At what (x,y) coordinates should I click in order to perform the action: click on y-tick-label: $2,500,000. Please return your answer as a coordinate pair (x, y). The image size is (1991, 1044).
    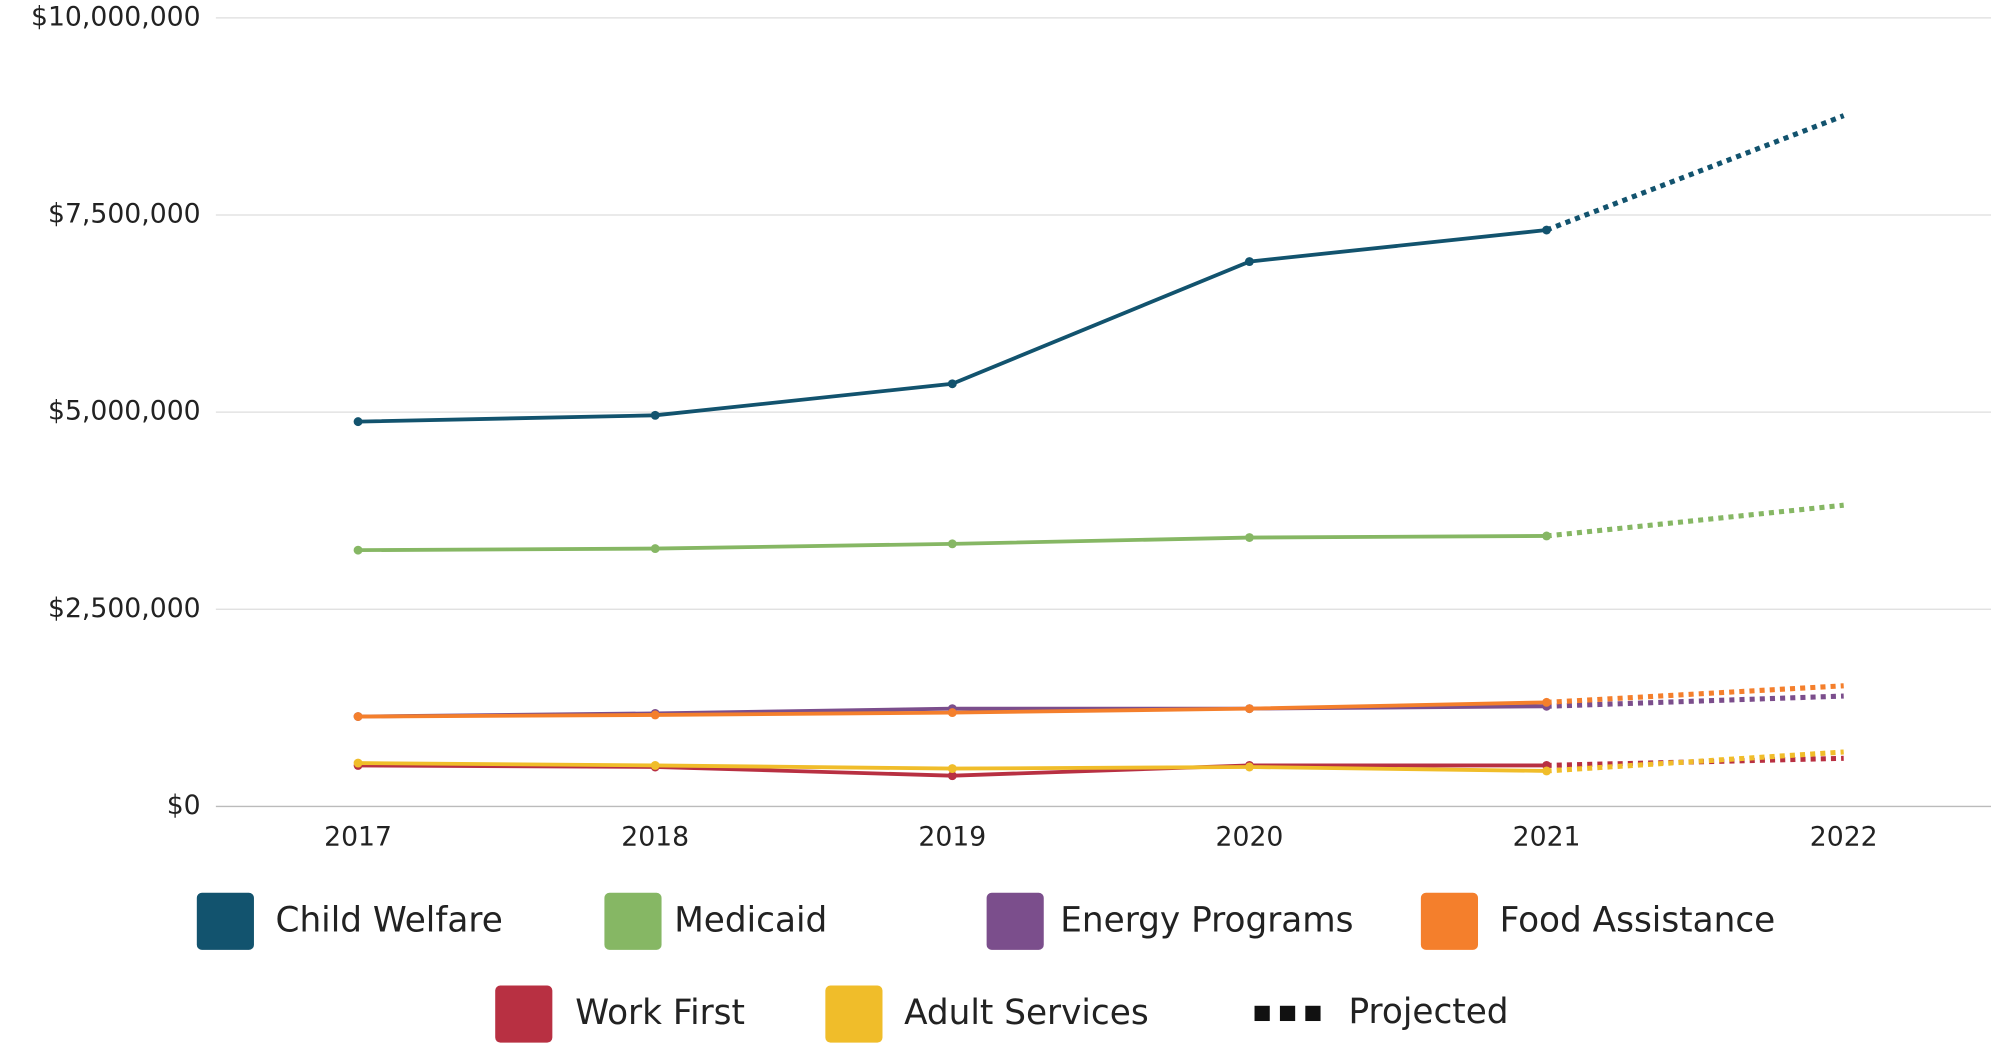
    Looking at the image, I should click on (124, 608).